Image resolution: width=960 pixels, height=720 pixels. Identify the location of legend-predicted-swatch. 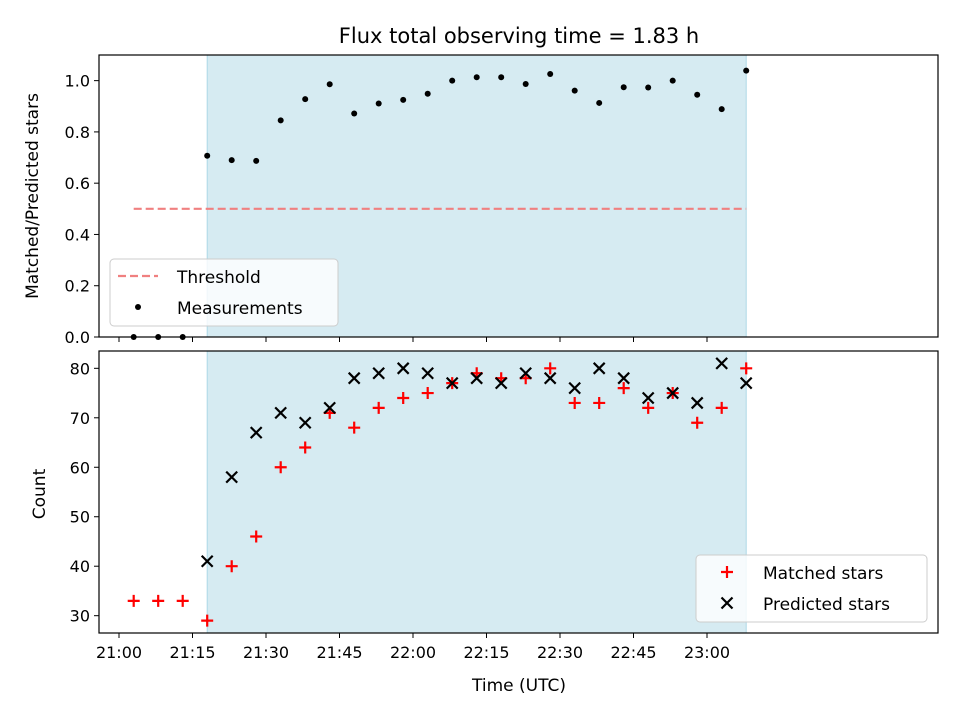
(727, 603).